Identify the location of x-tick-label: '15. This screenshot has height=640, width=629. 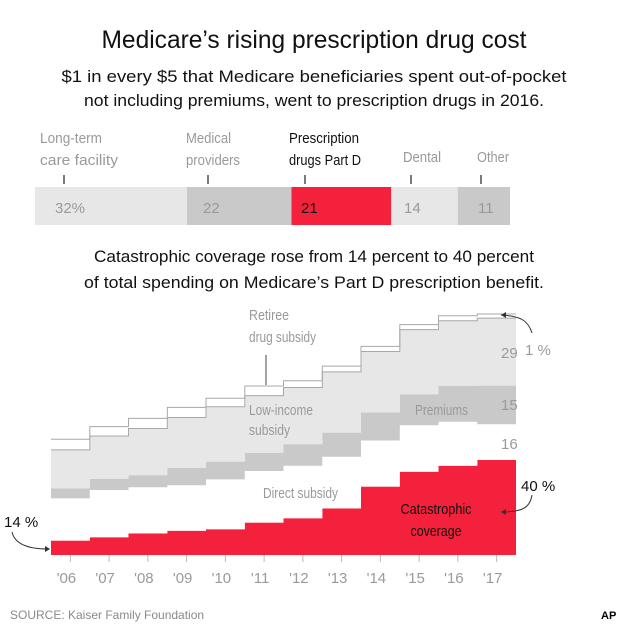
(415, 578).